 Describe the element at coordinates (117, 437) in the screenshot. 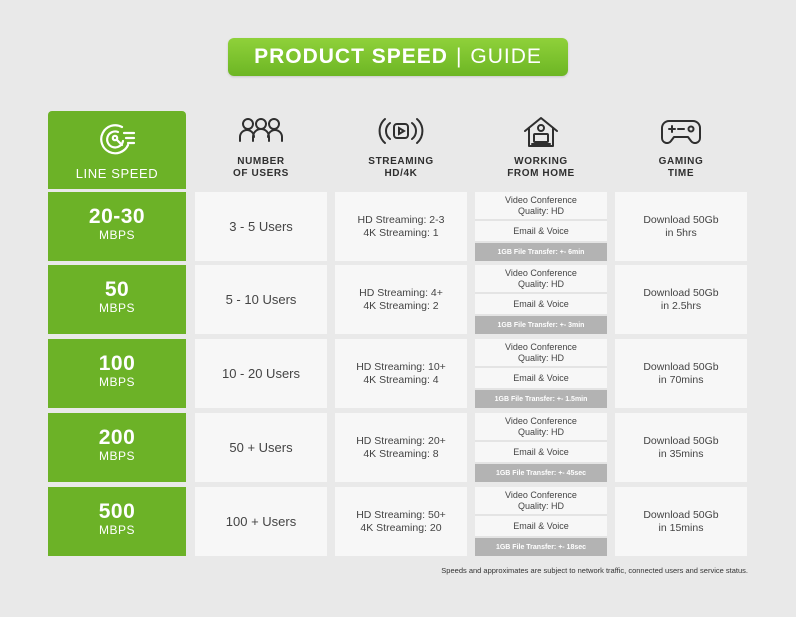

I see `speed-value: 200` at that location.